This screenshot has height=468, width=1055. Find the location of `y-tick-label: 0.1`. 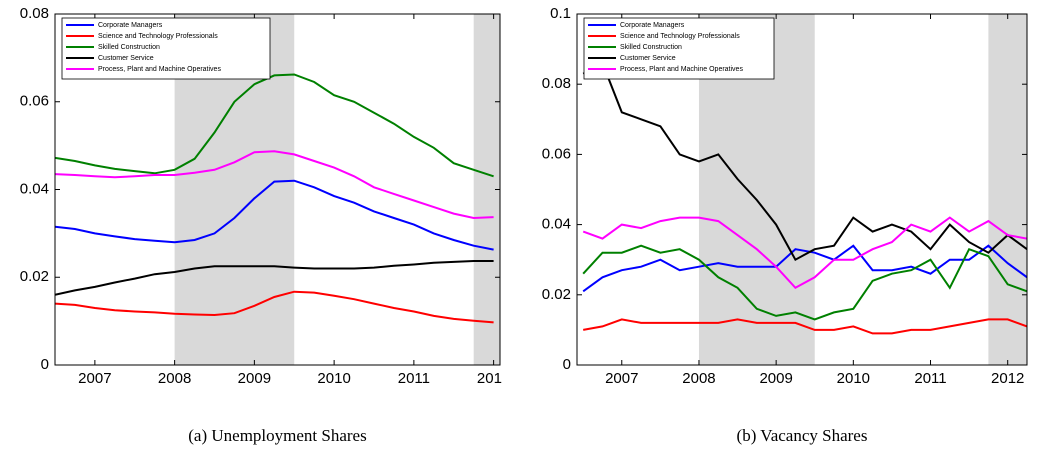

y-tick-label: 0.1 is located at coordinates (560, 13).